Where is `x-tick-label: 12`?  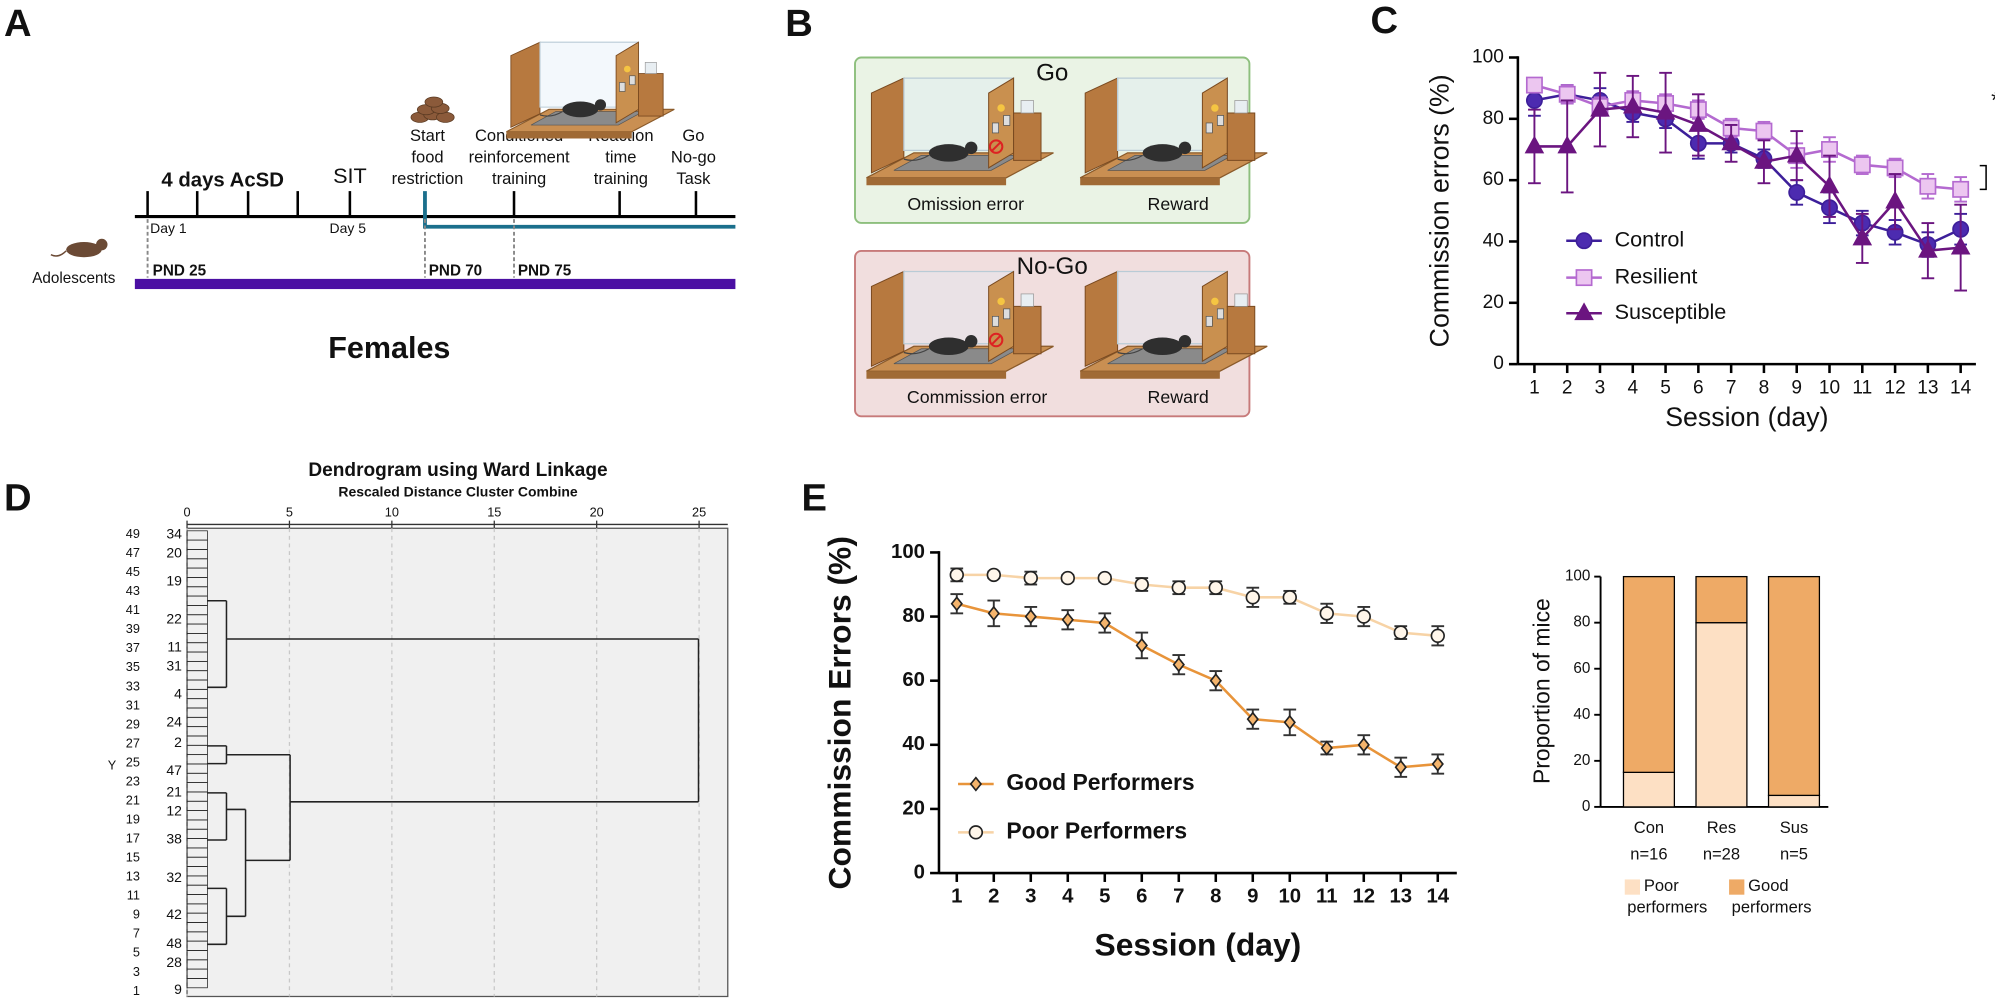 x-tick-label: 12 is located at coordinates (1894, 387).